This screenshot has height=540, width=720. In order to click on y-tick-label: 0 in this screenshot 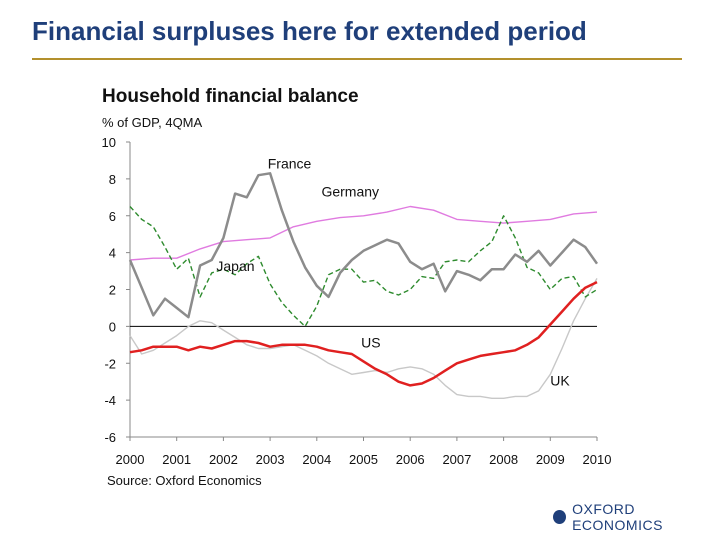, I will do `click(112, 326)`.